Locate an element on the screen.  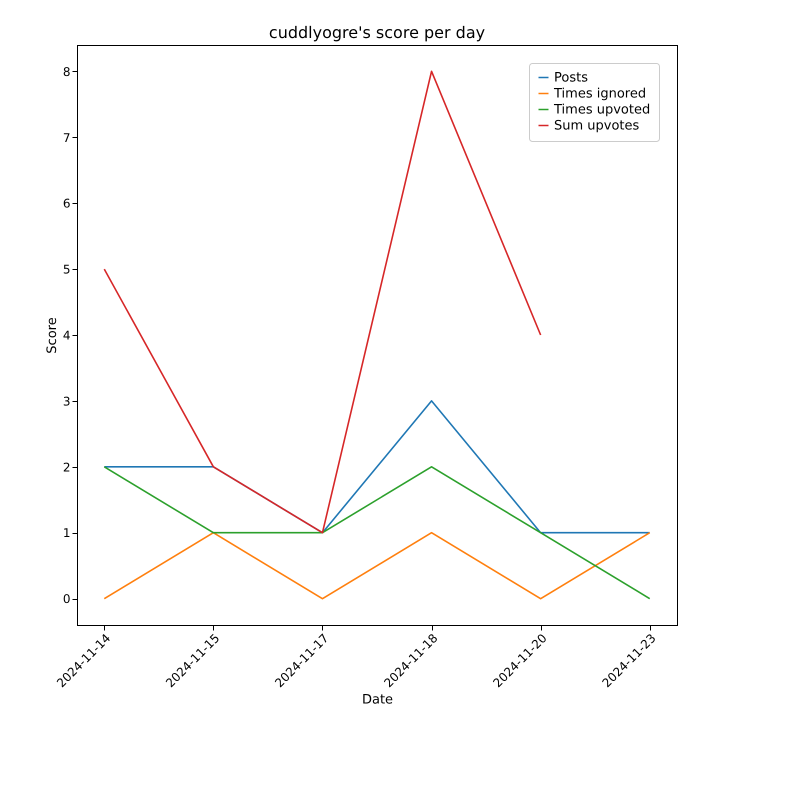
y-axis-title: Score is located at coordinates (52, 335).